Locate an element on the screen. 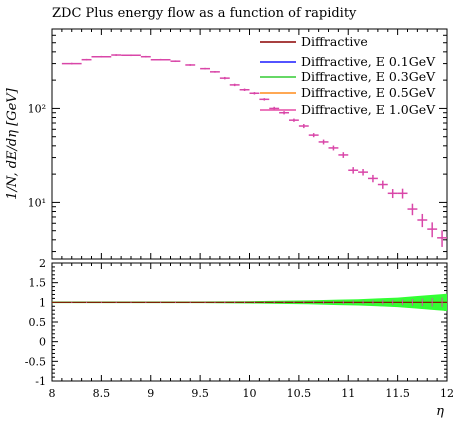 The image size is (461, 422). ratio-y-tick-label: 0 is located at coordinates (42, 342).